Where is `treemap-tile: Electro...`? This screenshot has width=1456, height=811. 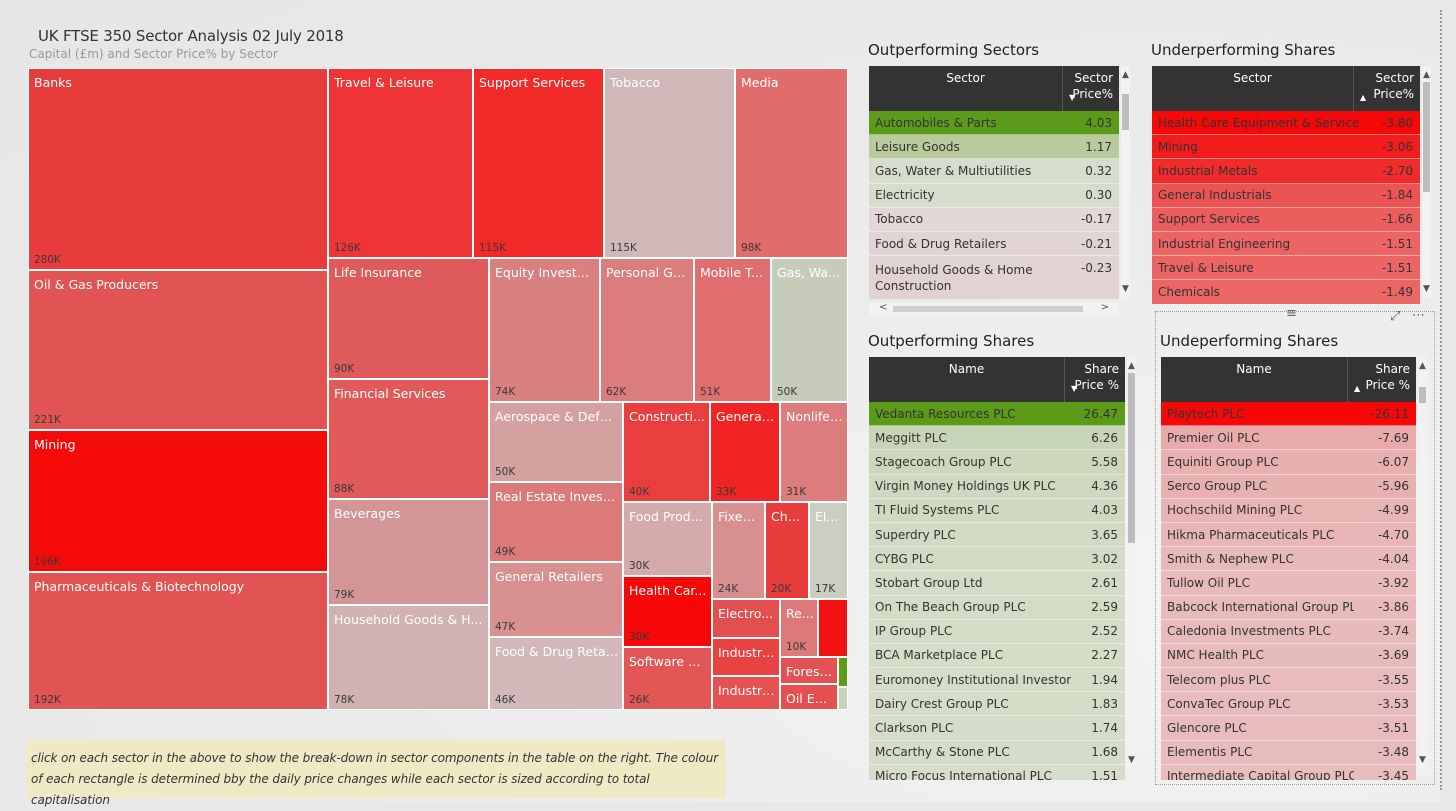
treemap-tile: Electro... is located at coordinates (746, 618).